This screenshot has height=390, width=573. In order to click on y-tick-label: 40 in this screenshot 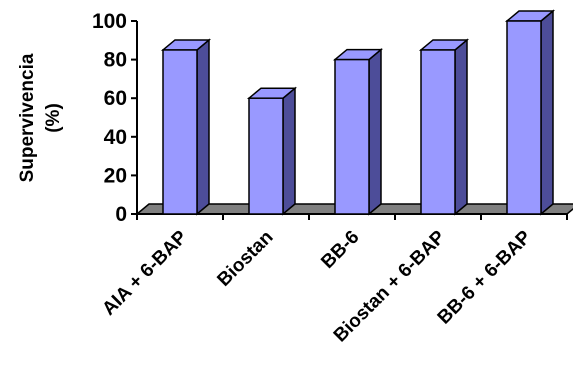, I will do `click(115, 137)`.